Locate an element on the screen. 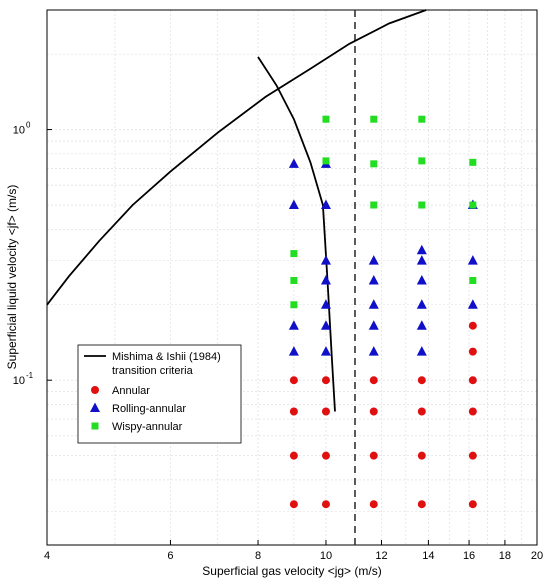 This screenshot has width=550, height=585. legend-box is located at coordinates (159, 394).